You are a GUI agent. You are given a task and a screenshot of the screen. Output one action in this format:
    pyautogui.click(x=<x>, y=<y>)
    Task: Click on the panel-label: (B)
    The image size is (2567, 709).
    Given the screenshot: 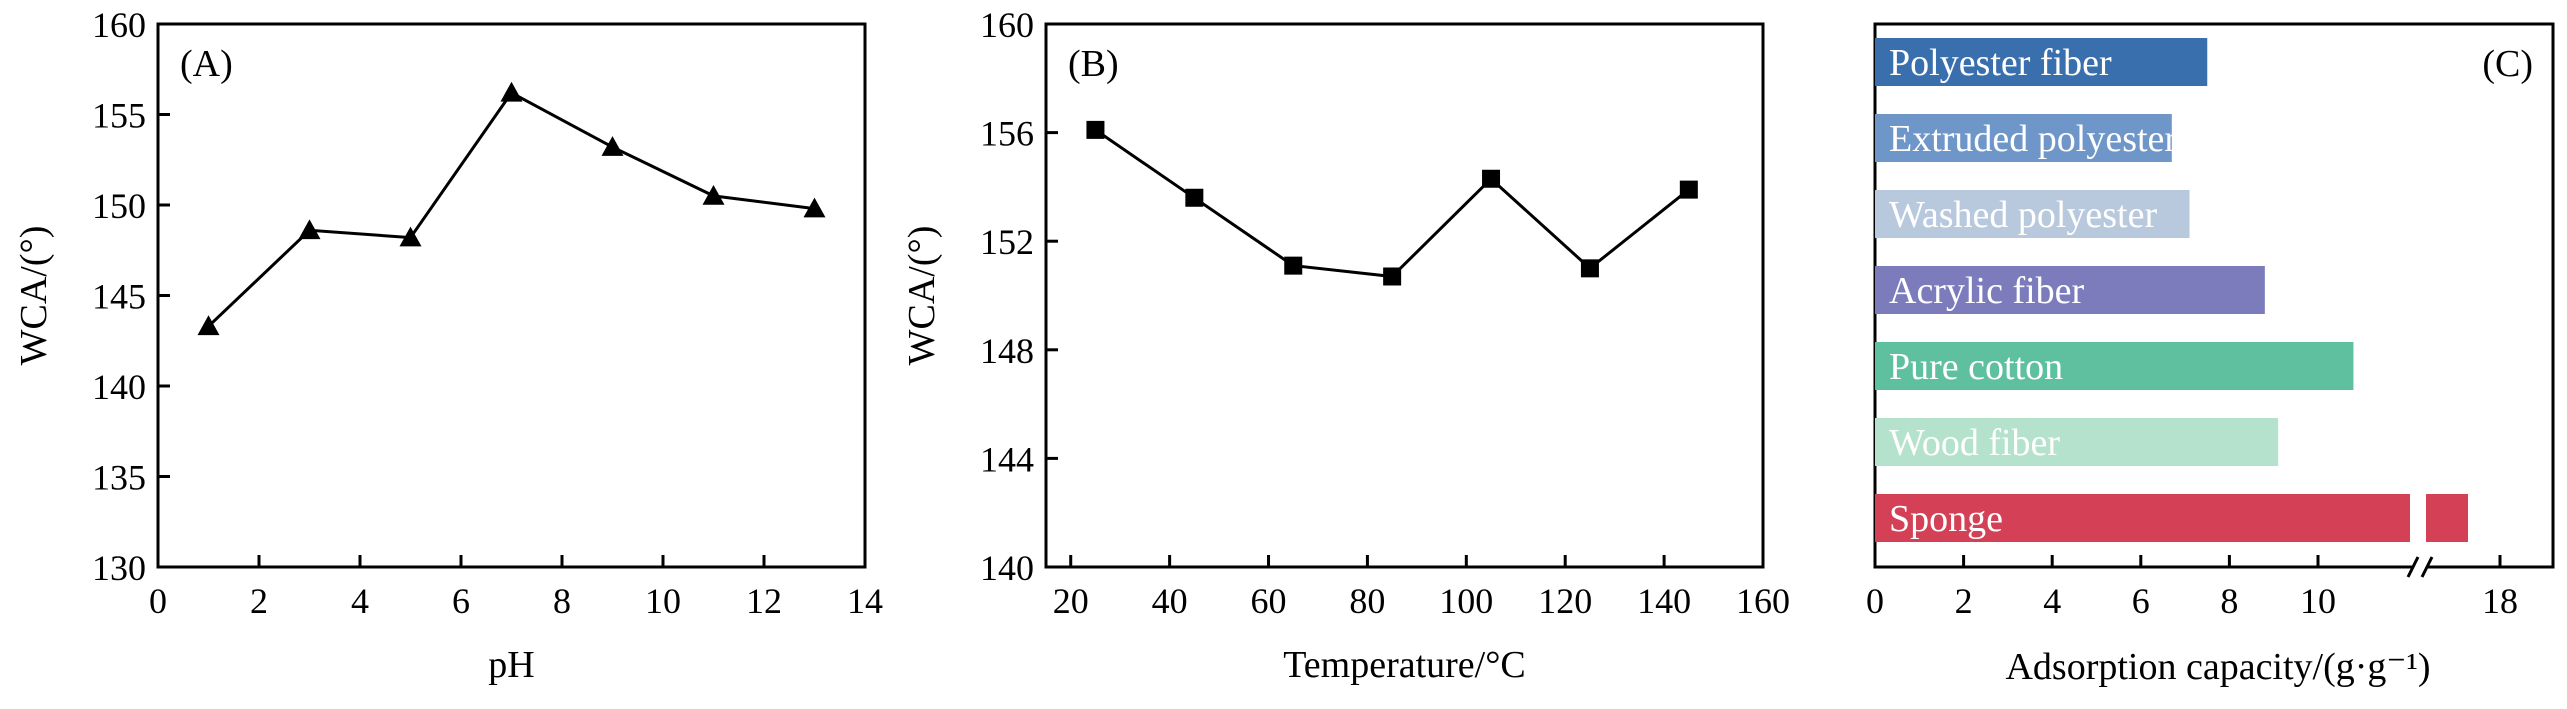 What is the action you would take?
    pyautogui.click(x=1093, y=64)
    